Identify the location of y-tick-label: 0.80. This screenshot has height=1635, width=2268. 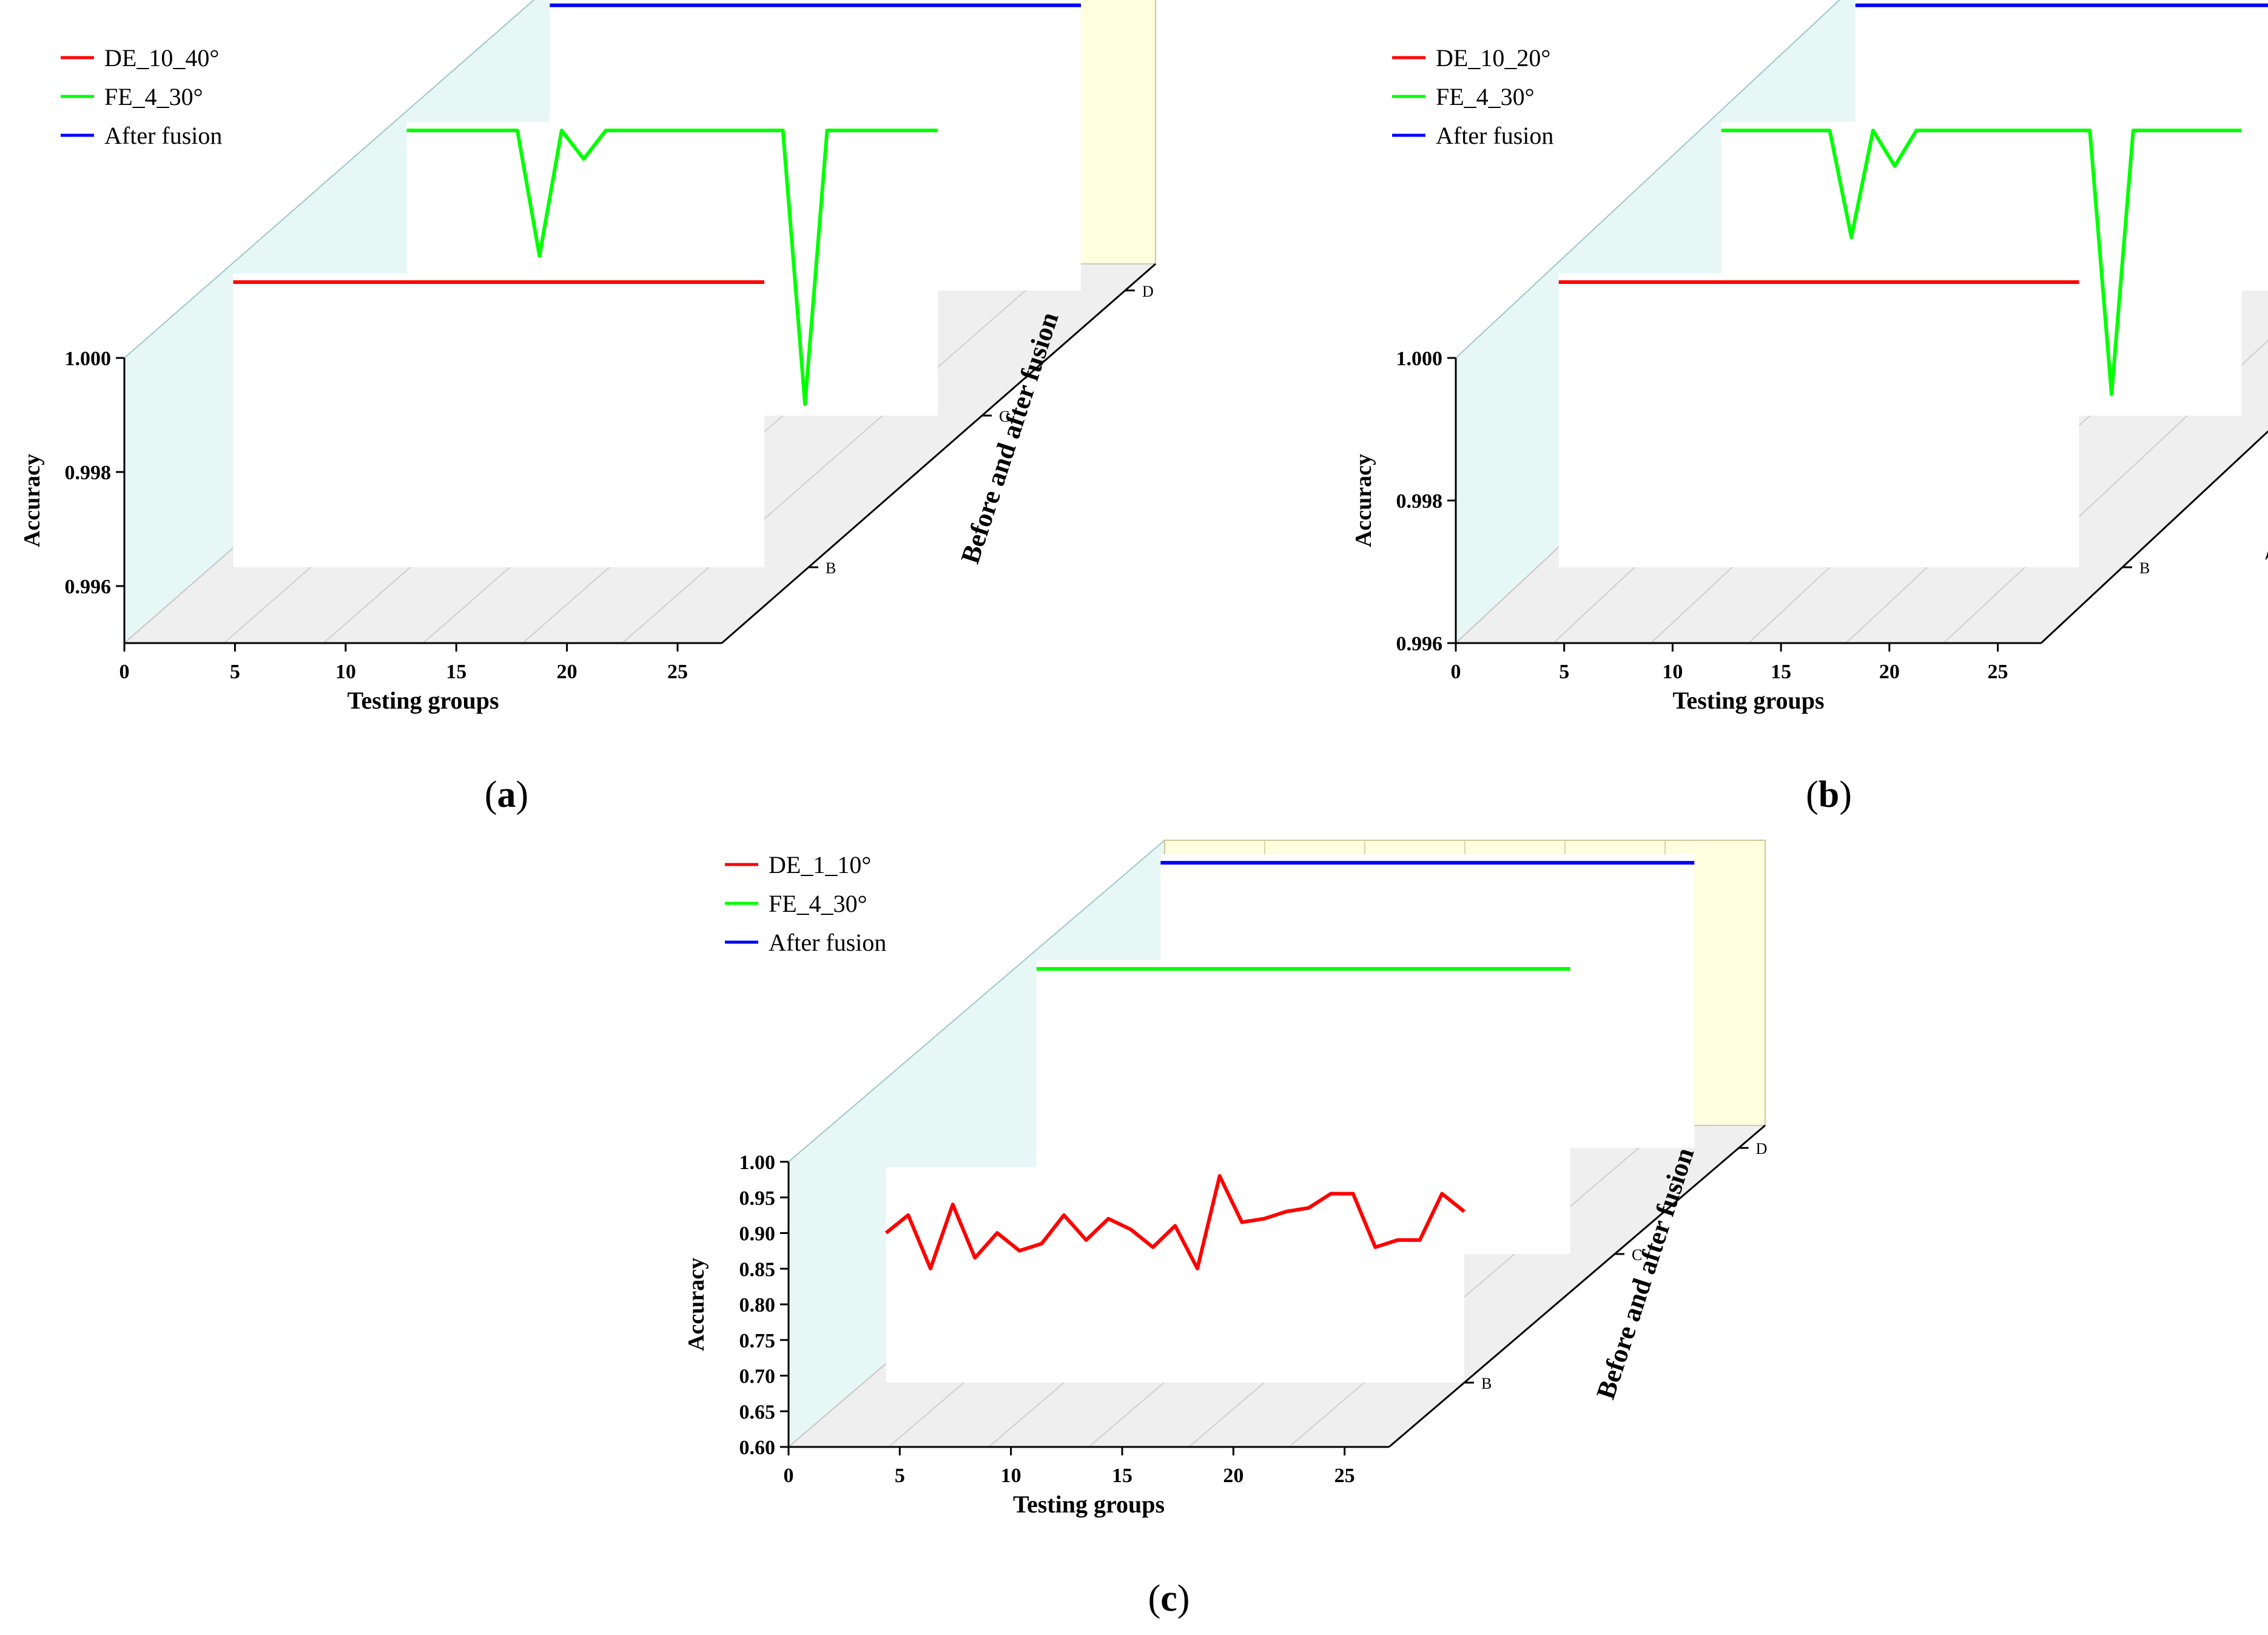
(758, 1305).